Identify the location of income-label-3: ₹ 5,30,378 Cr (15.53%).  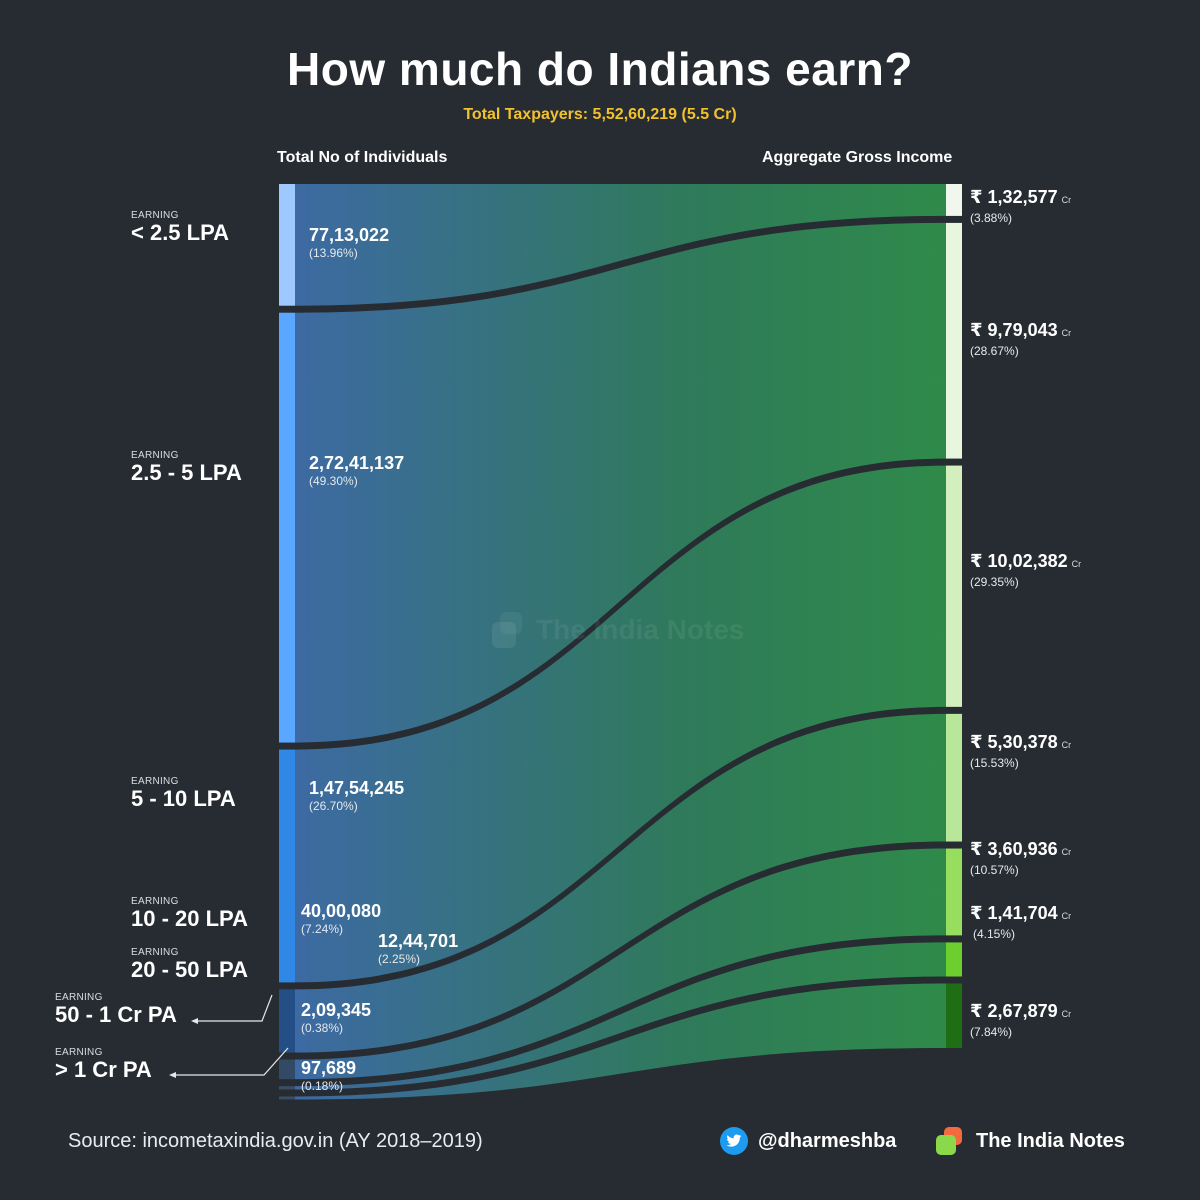
(1020, 751).